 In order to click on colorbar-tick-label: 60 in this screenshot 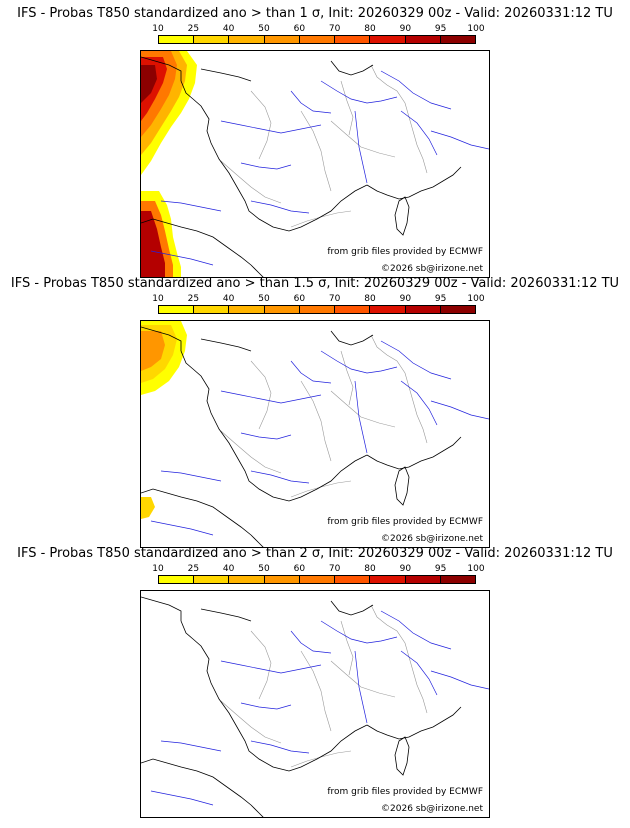, I will do `click(299, 29)`.